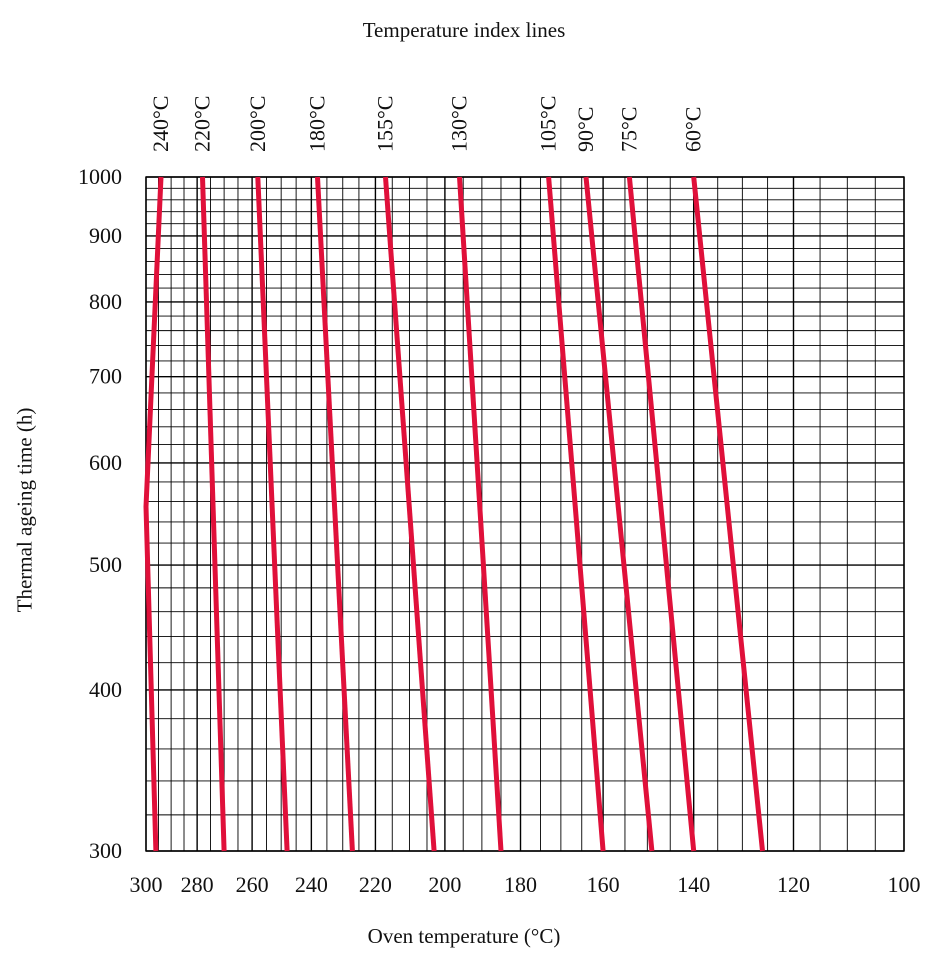 The width and height of the screenshot is (928, 967). Describe the element at coordinates (585, 129) in the screenshot. I see `series-label: 90°C` at that location.